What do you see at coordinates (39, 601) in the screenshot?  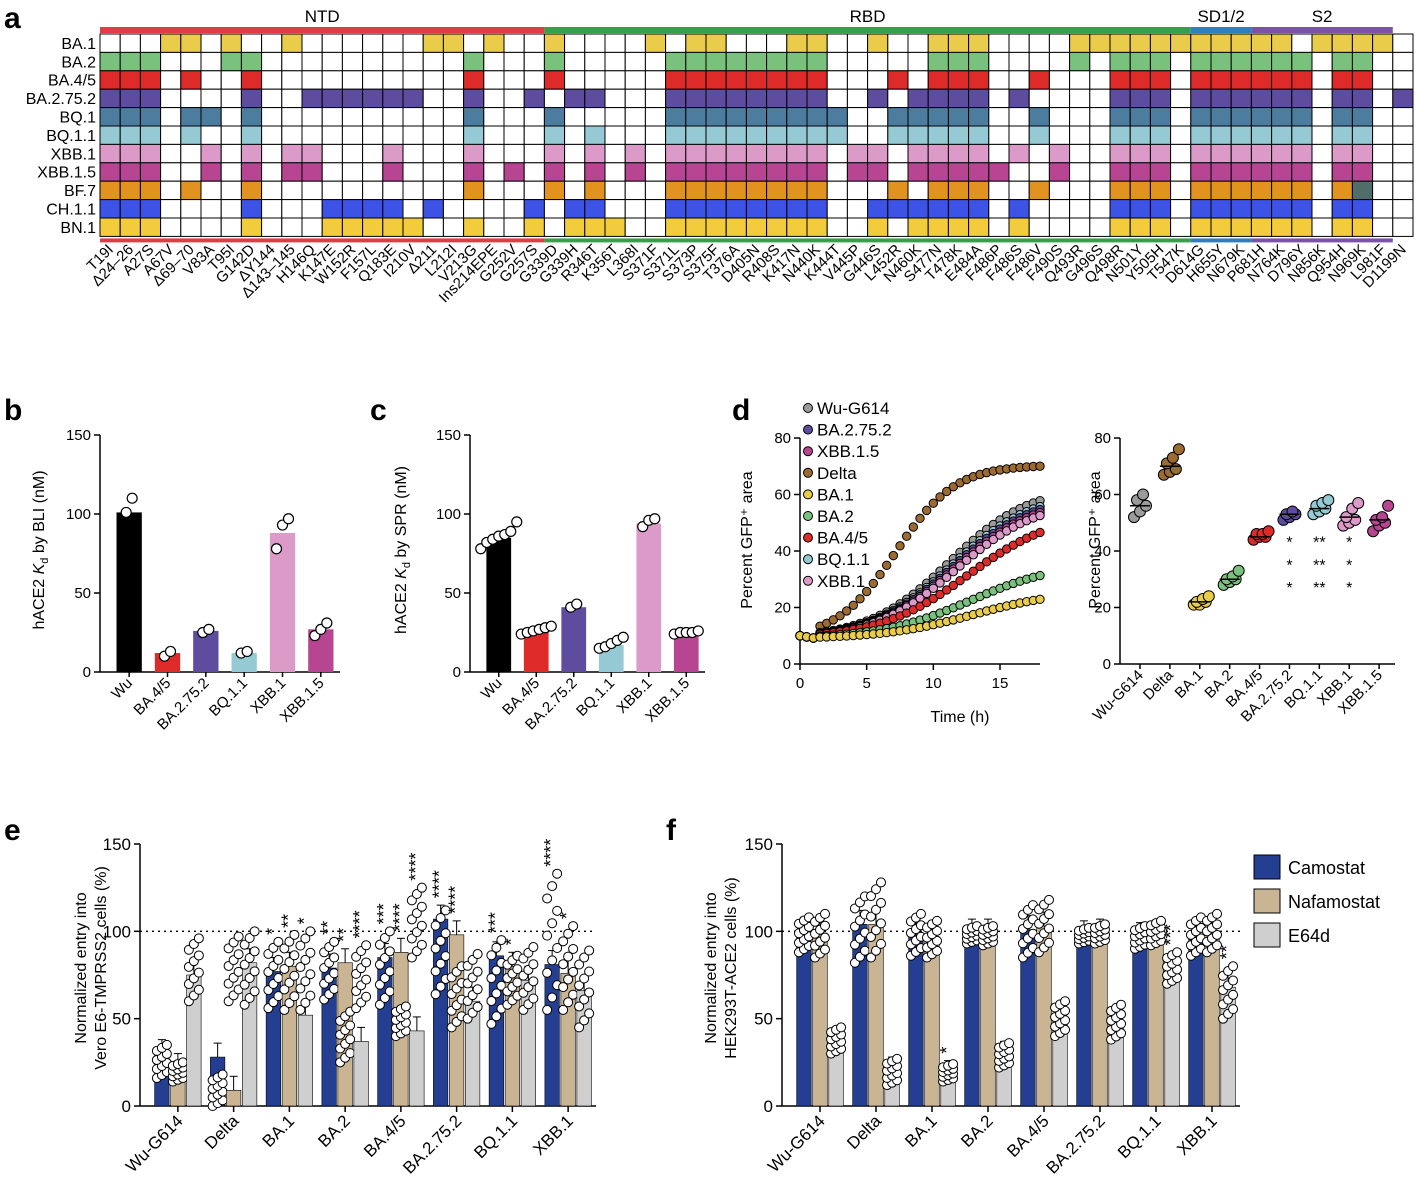 I see `bli-ylabel-prefix: hACE2` at bounding box center [39, 601].